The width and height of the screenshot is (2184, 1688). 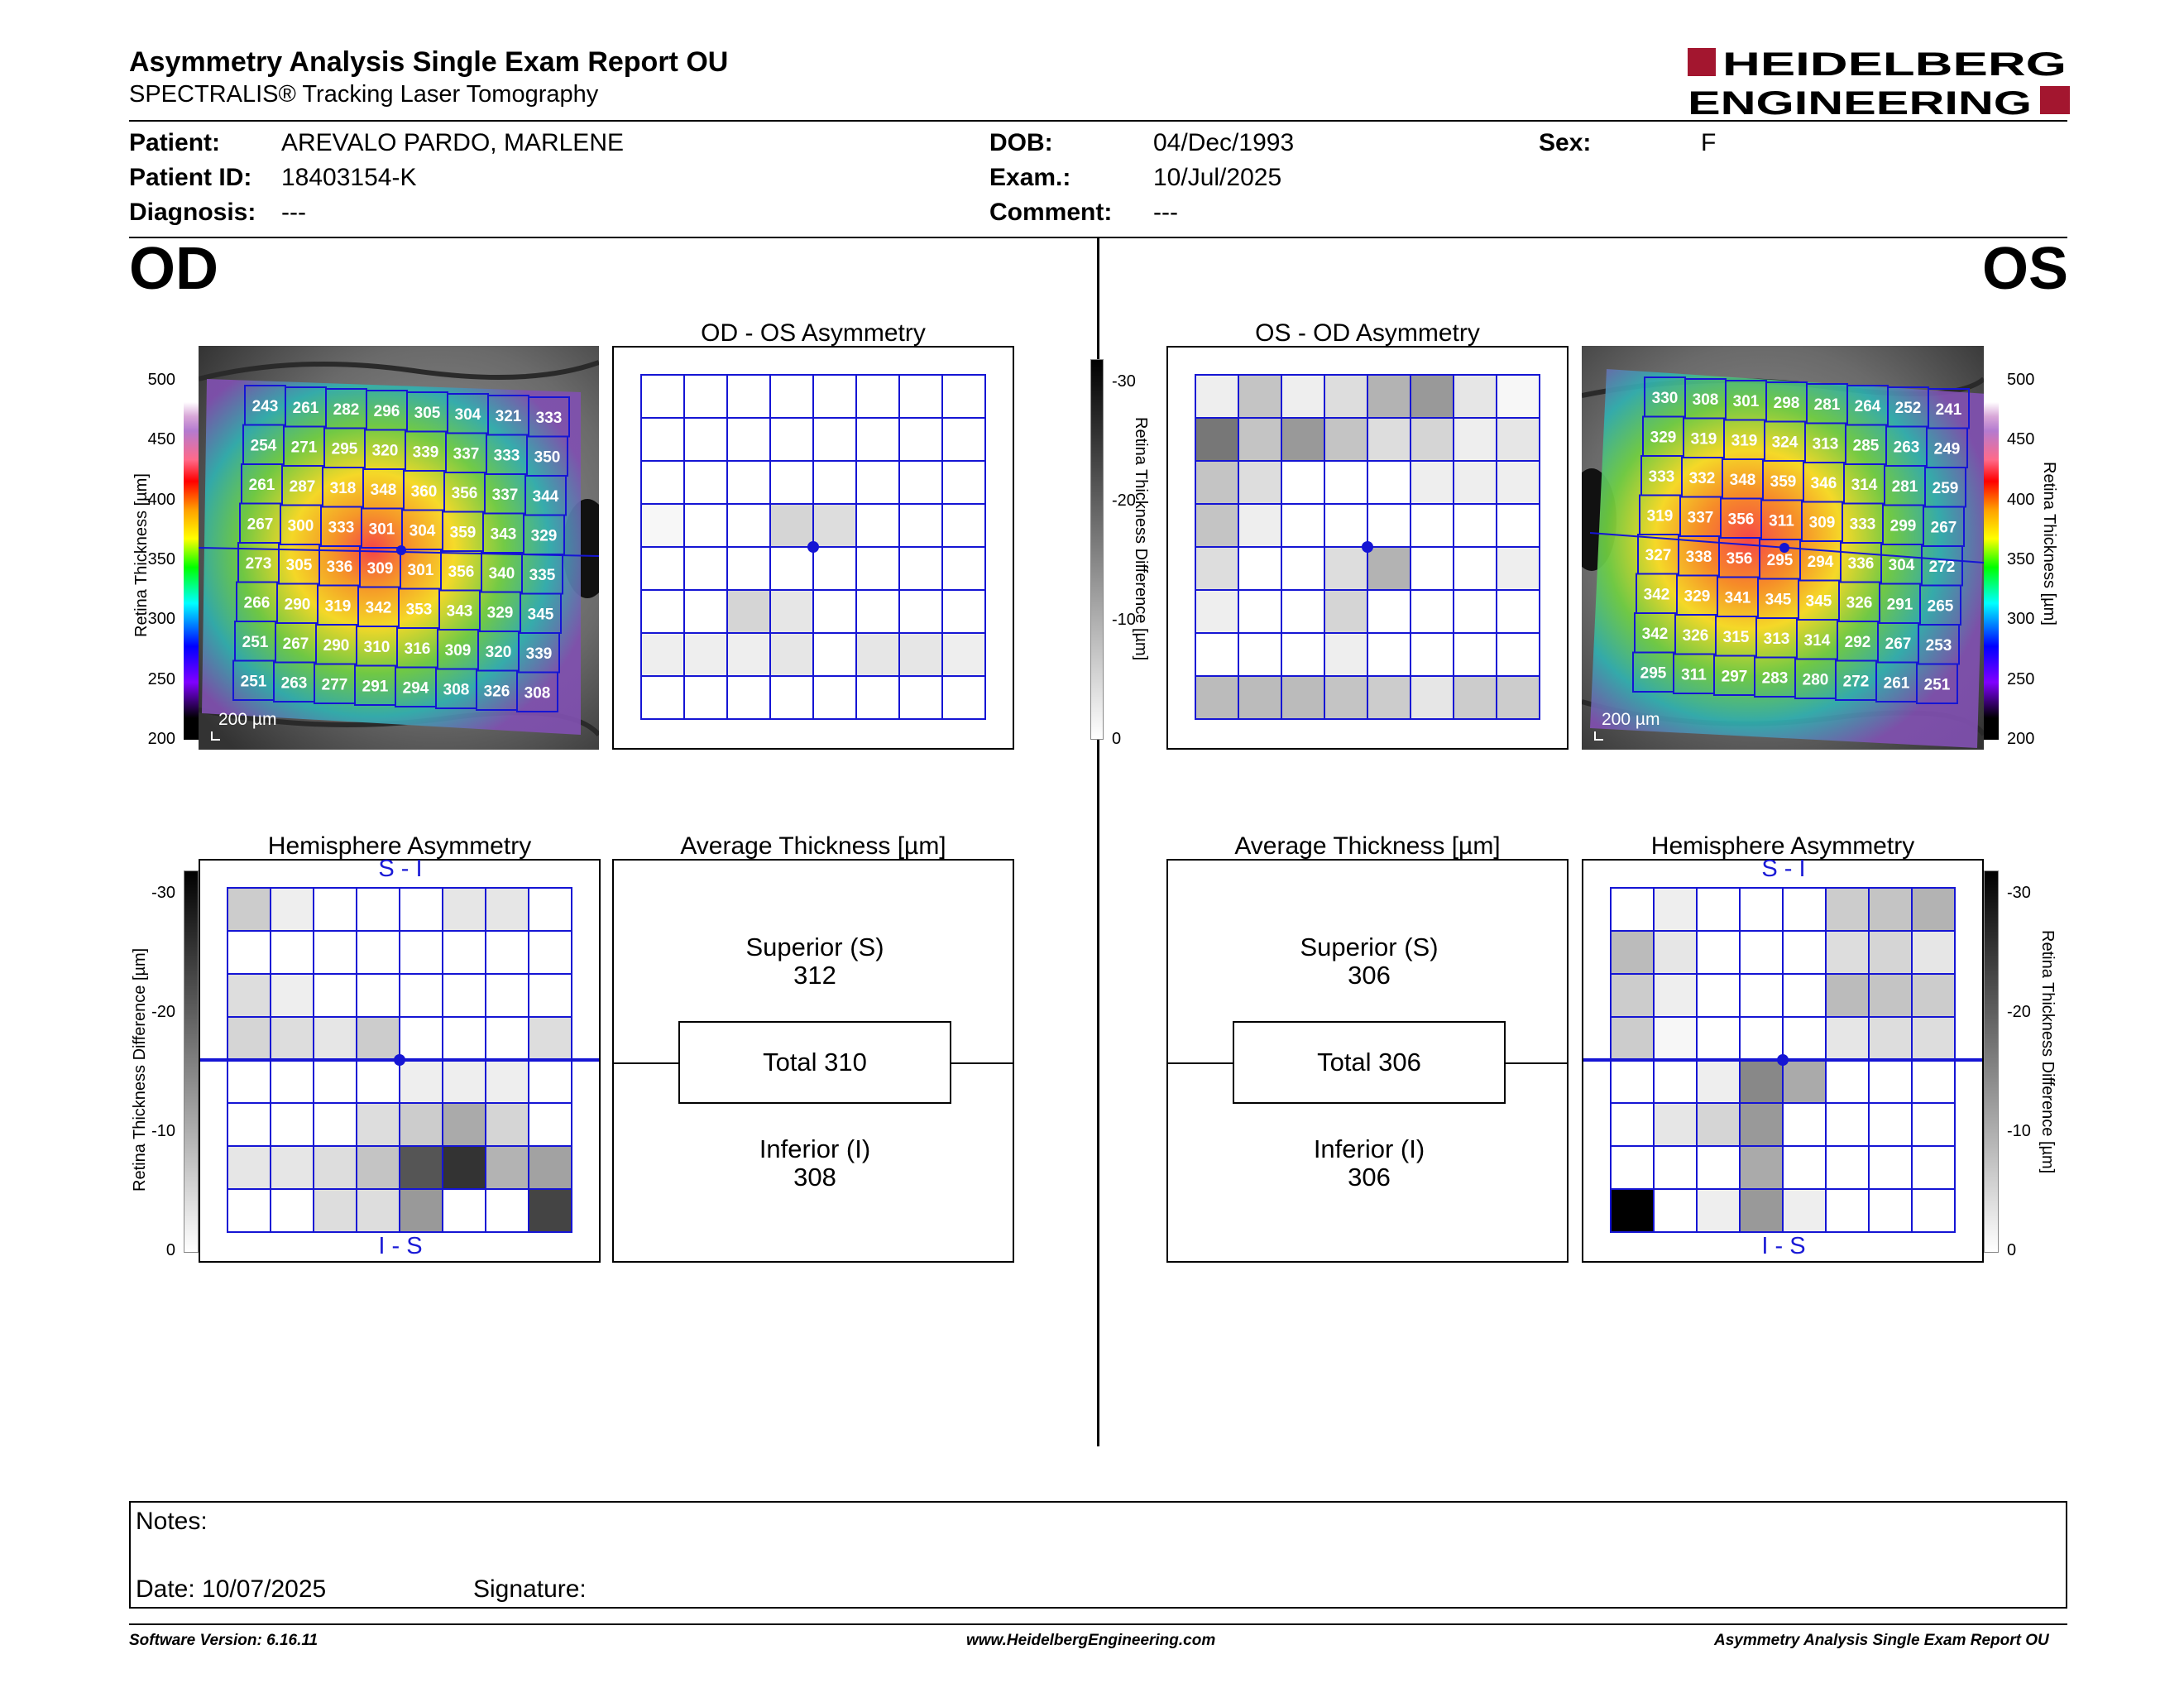 What do you see at coordinates (377, 647) in the screenshot?
I see `thickness-value: 310` at bounding box center [377, 647].